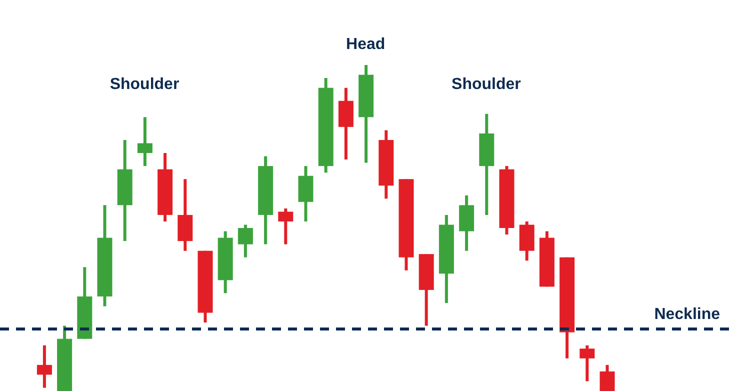 This screenshot has width=730, height=391. I want to click on text: Head, so click(366, 45).